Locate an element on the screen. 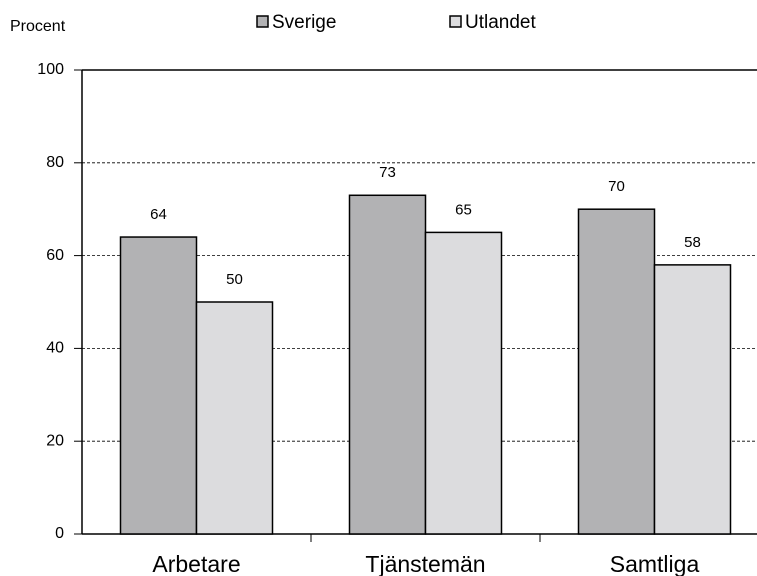 The height and width of the screenshot is (576, 757). y-tick-label: 0 is located at coordinates (59, 533).